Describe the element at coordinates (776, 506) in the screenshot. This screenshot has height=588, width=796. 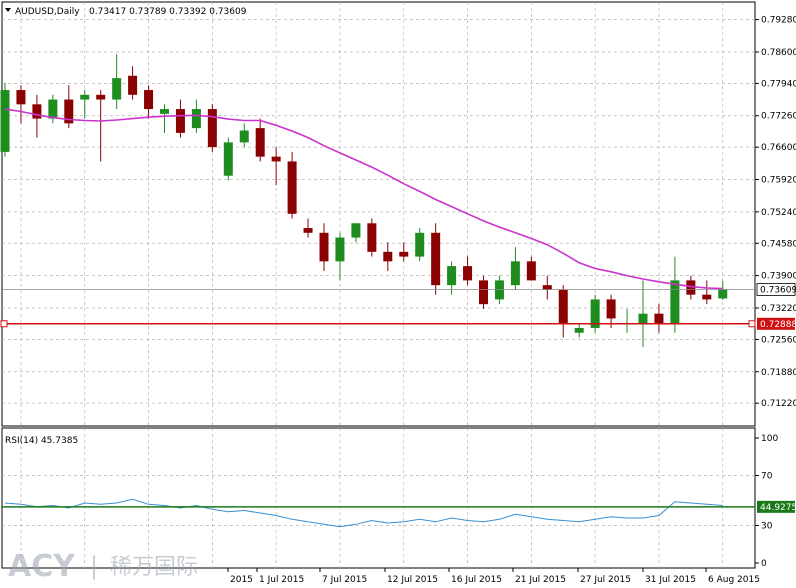
I see `rsi-level-tag: 44.9275` at that location.